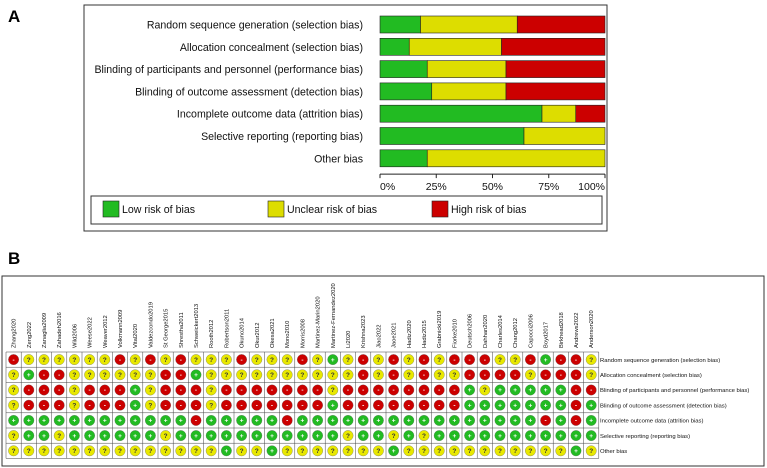 This screenshot has height=468, width=767. What do you see at coordinates (592, 329) in the screenshot?
I see `study-label: Anderson2020` at bounding box center [592, 329].